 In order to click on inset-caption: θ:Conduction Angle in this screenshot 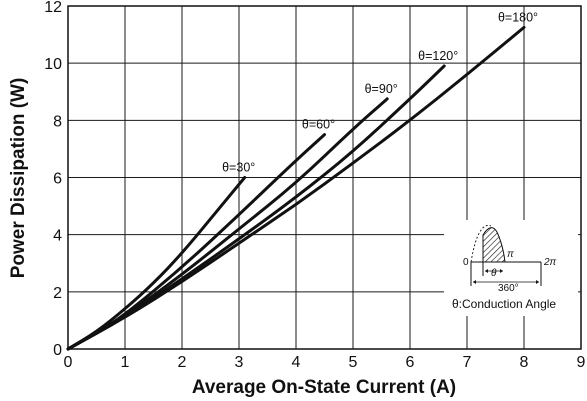, I will do `click(504, 304)`.